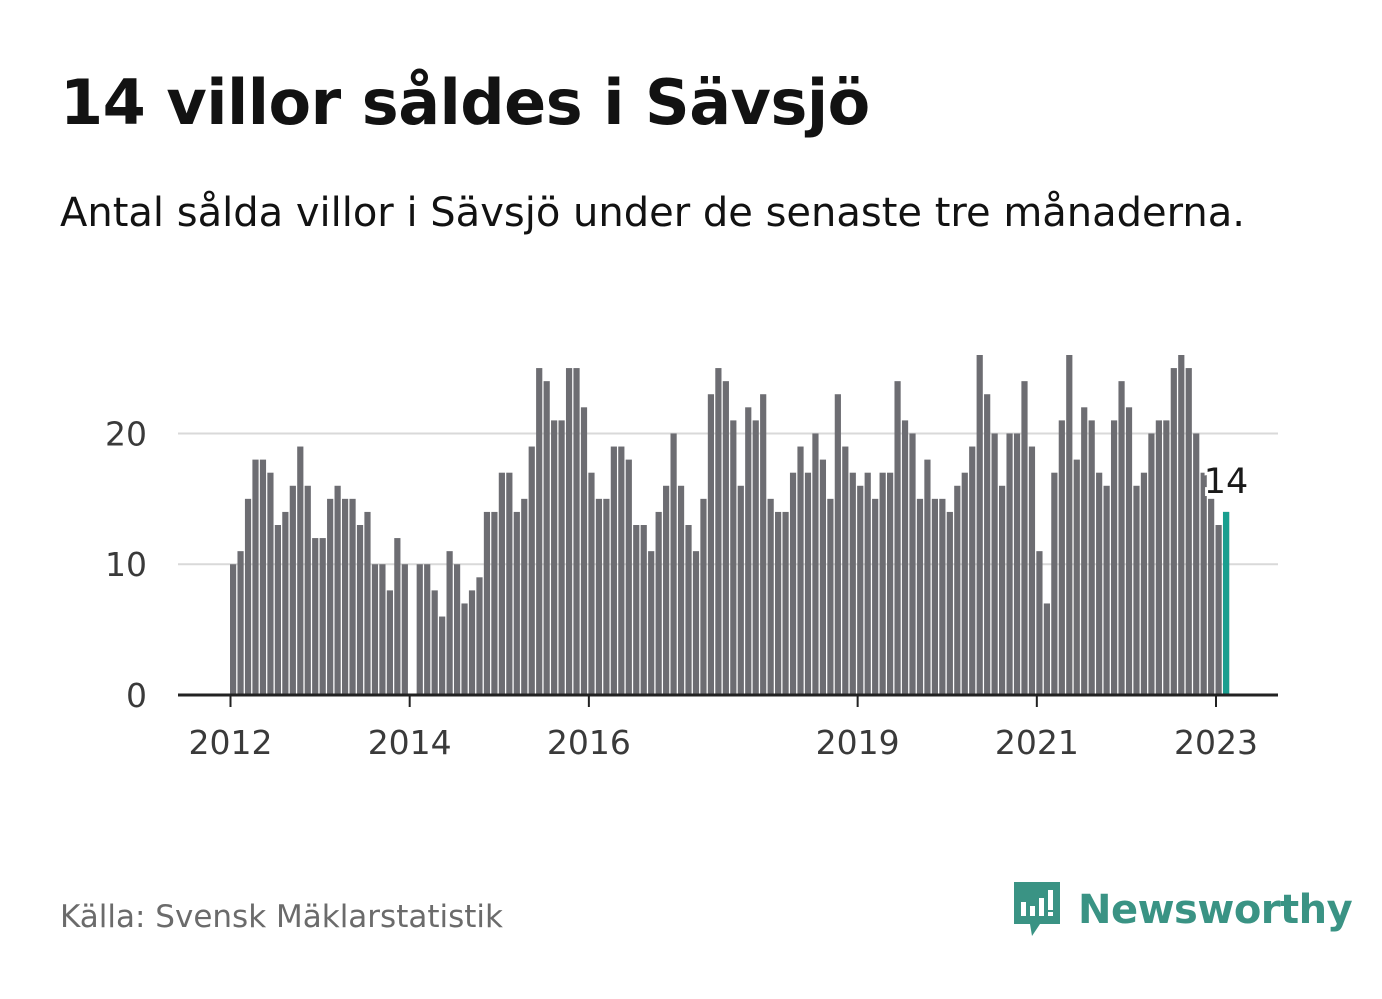 This screenshot has height=999, width=1382. I want to click on data-label-latest: 14, so click(1226, 482).